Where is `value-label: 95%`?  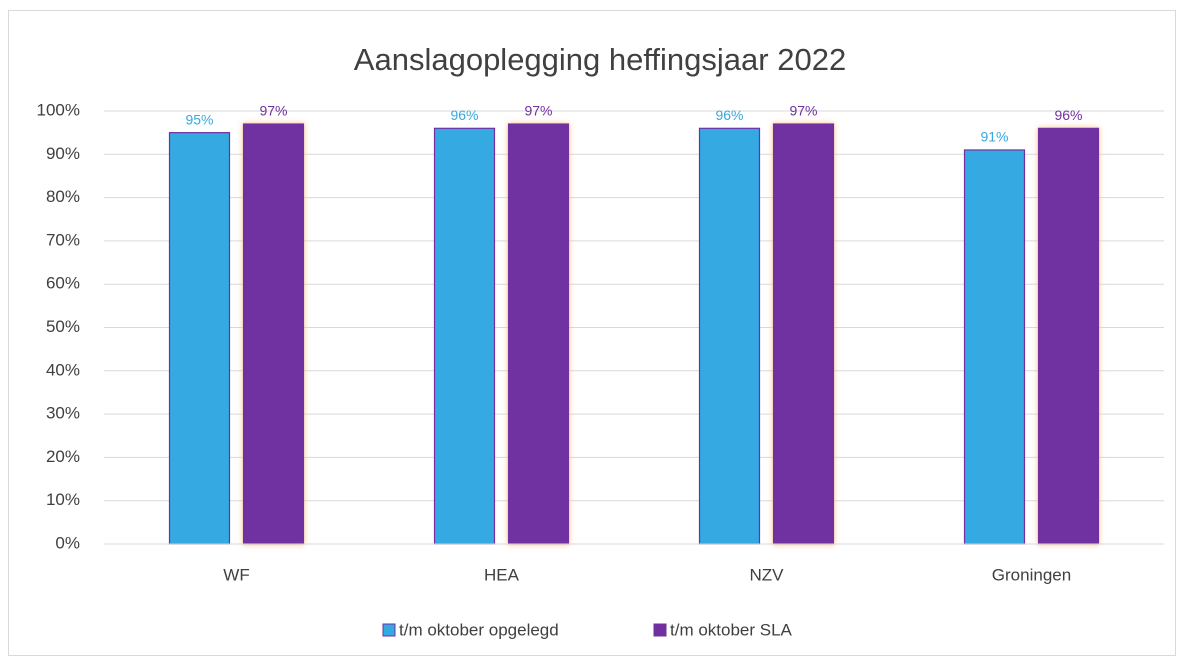
value-label: 95% is located at coordinates (199, 119).